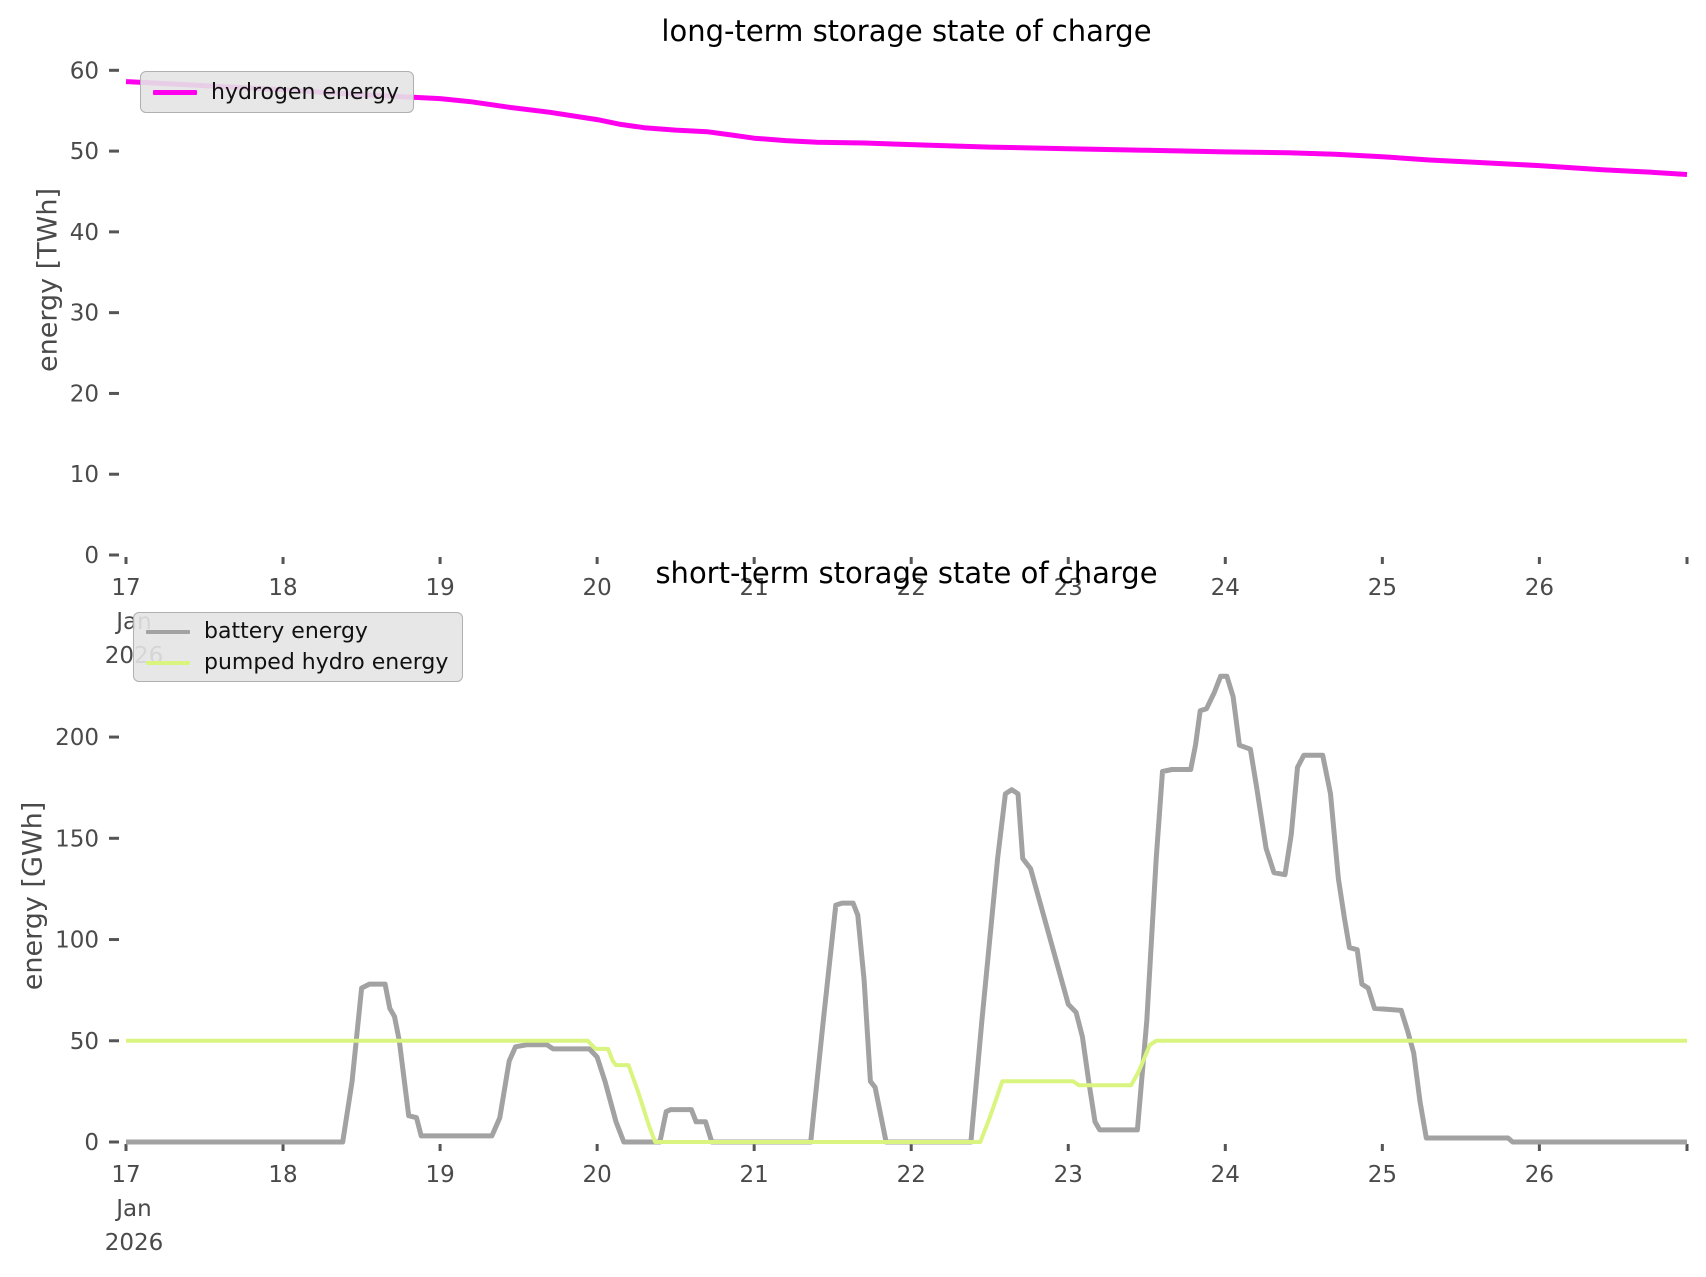 The width and height of the screenshot is (1706, 1277). What do you see at coordinates (168, 631) in the screenshot?
I see `battery-energy-legend-line` at bounding box center [168, 631].